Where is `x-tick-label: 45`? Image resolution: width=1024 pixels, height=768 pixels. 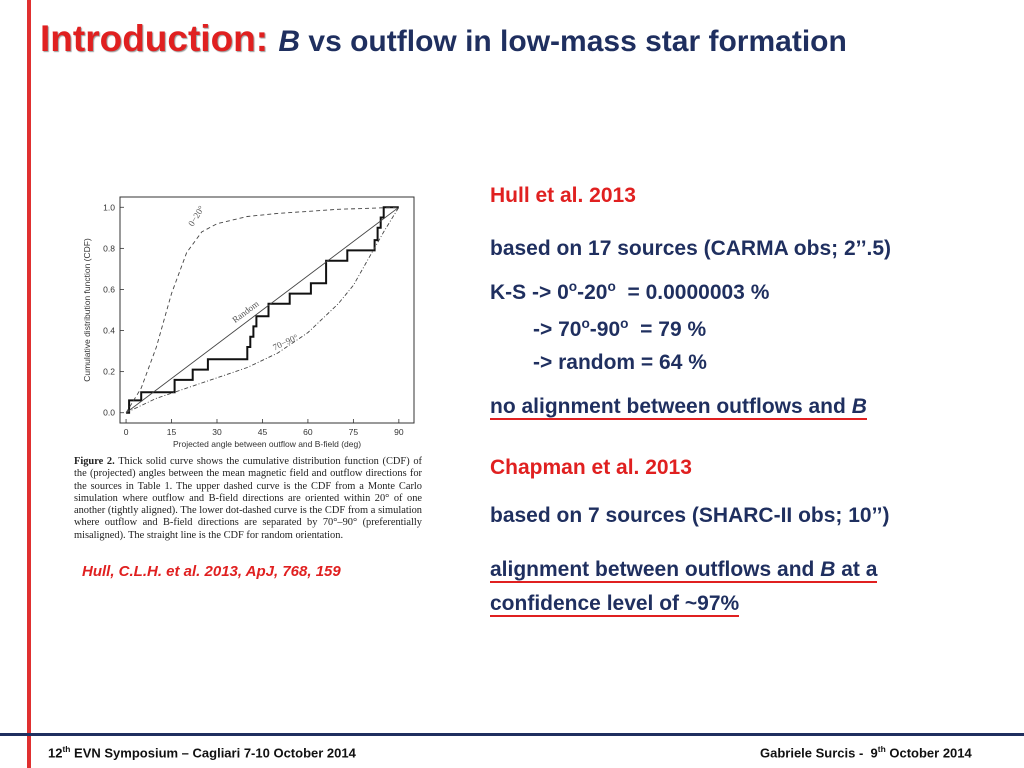
x-tick-label: 45 is located at coordinates (263, 432).